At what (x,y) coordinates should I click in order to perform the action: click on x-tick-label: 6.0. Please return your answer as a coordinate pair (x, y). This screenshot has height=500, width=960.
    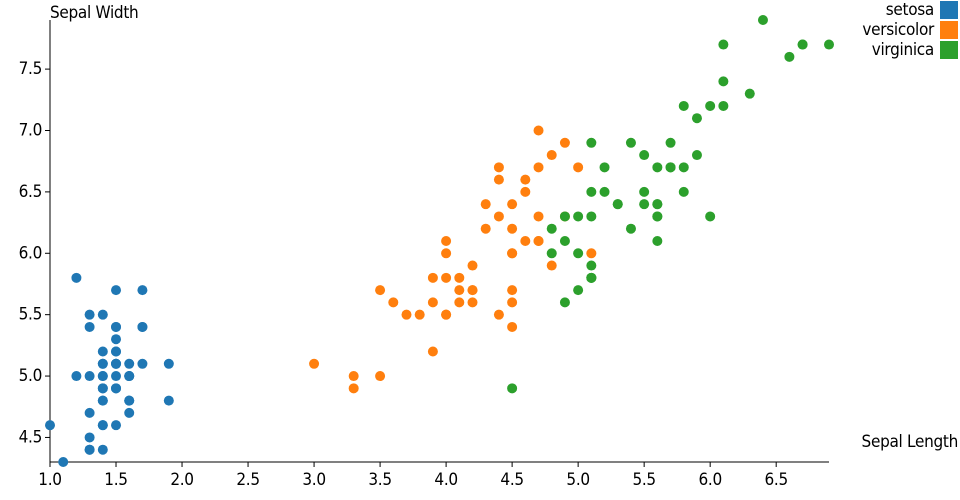
    Looking at the image, I should click on (709, 480).